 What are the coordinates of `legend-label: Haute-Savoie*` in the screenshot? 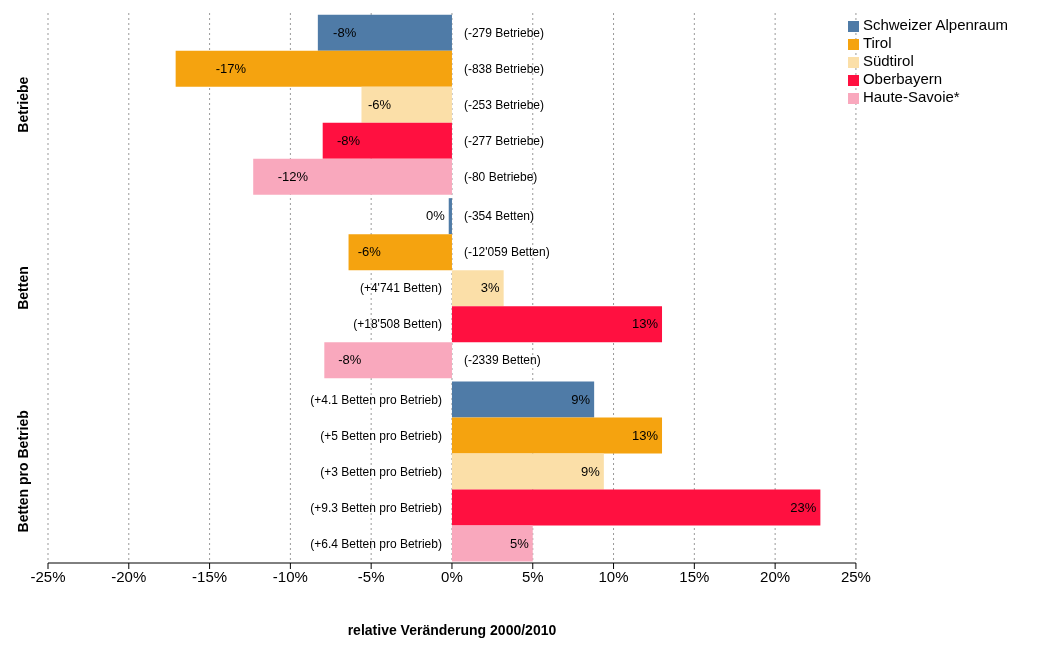 It's located at (911, 96).